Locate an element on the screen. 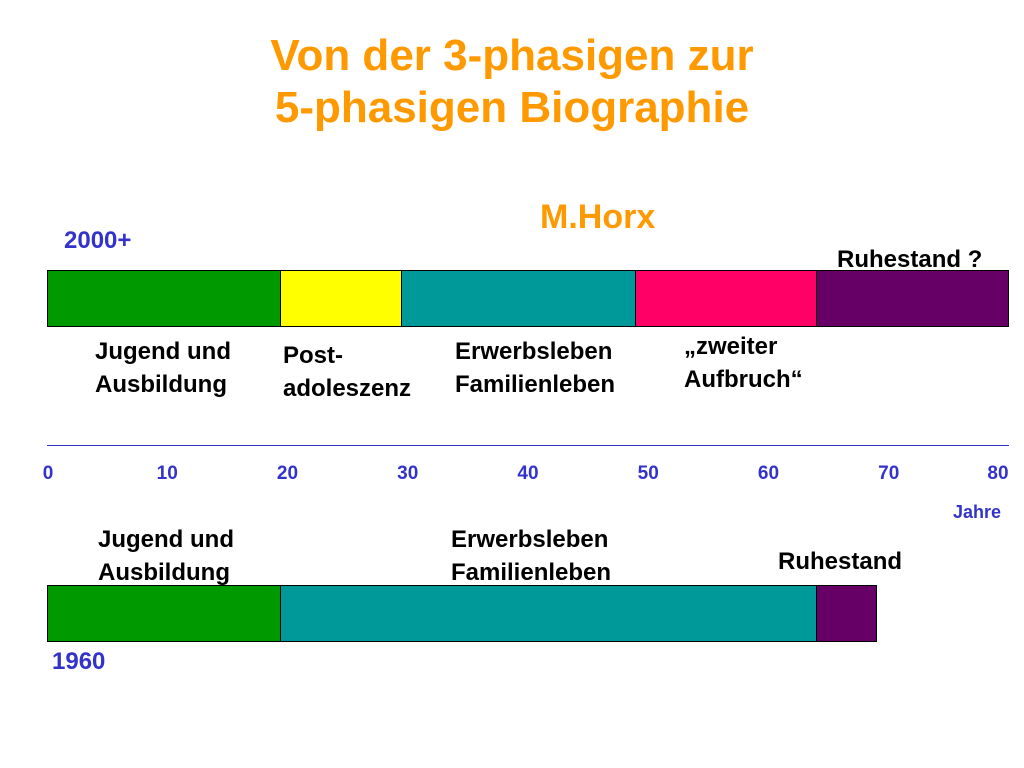 The width and height of the screenshot is (1024, 768). phase-label-1960-ruhestand: Ruhestand is located at coordinates (840, 561).